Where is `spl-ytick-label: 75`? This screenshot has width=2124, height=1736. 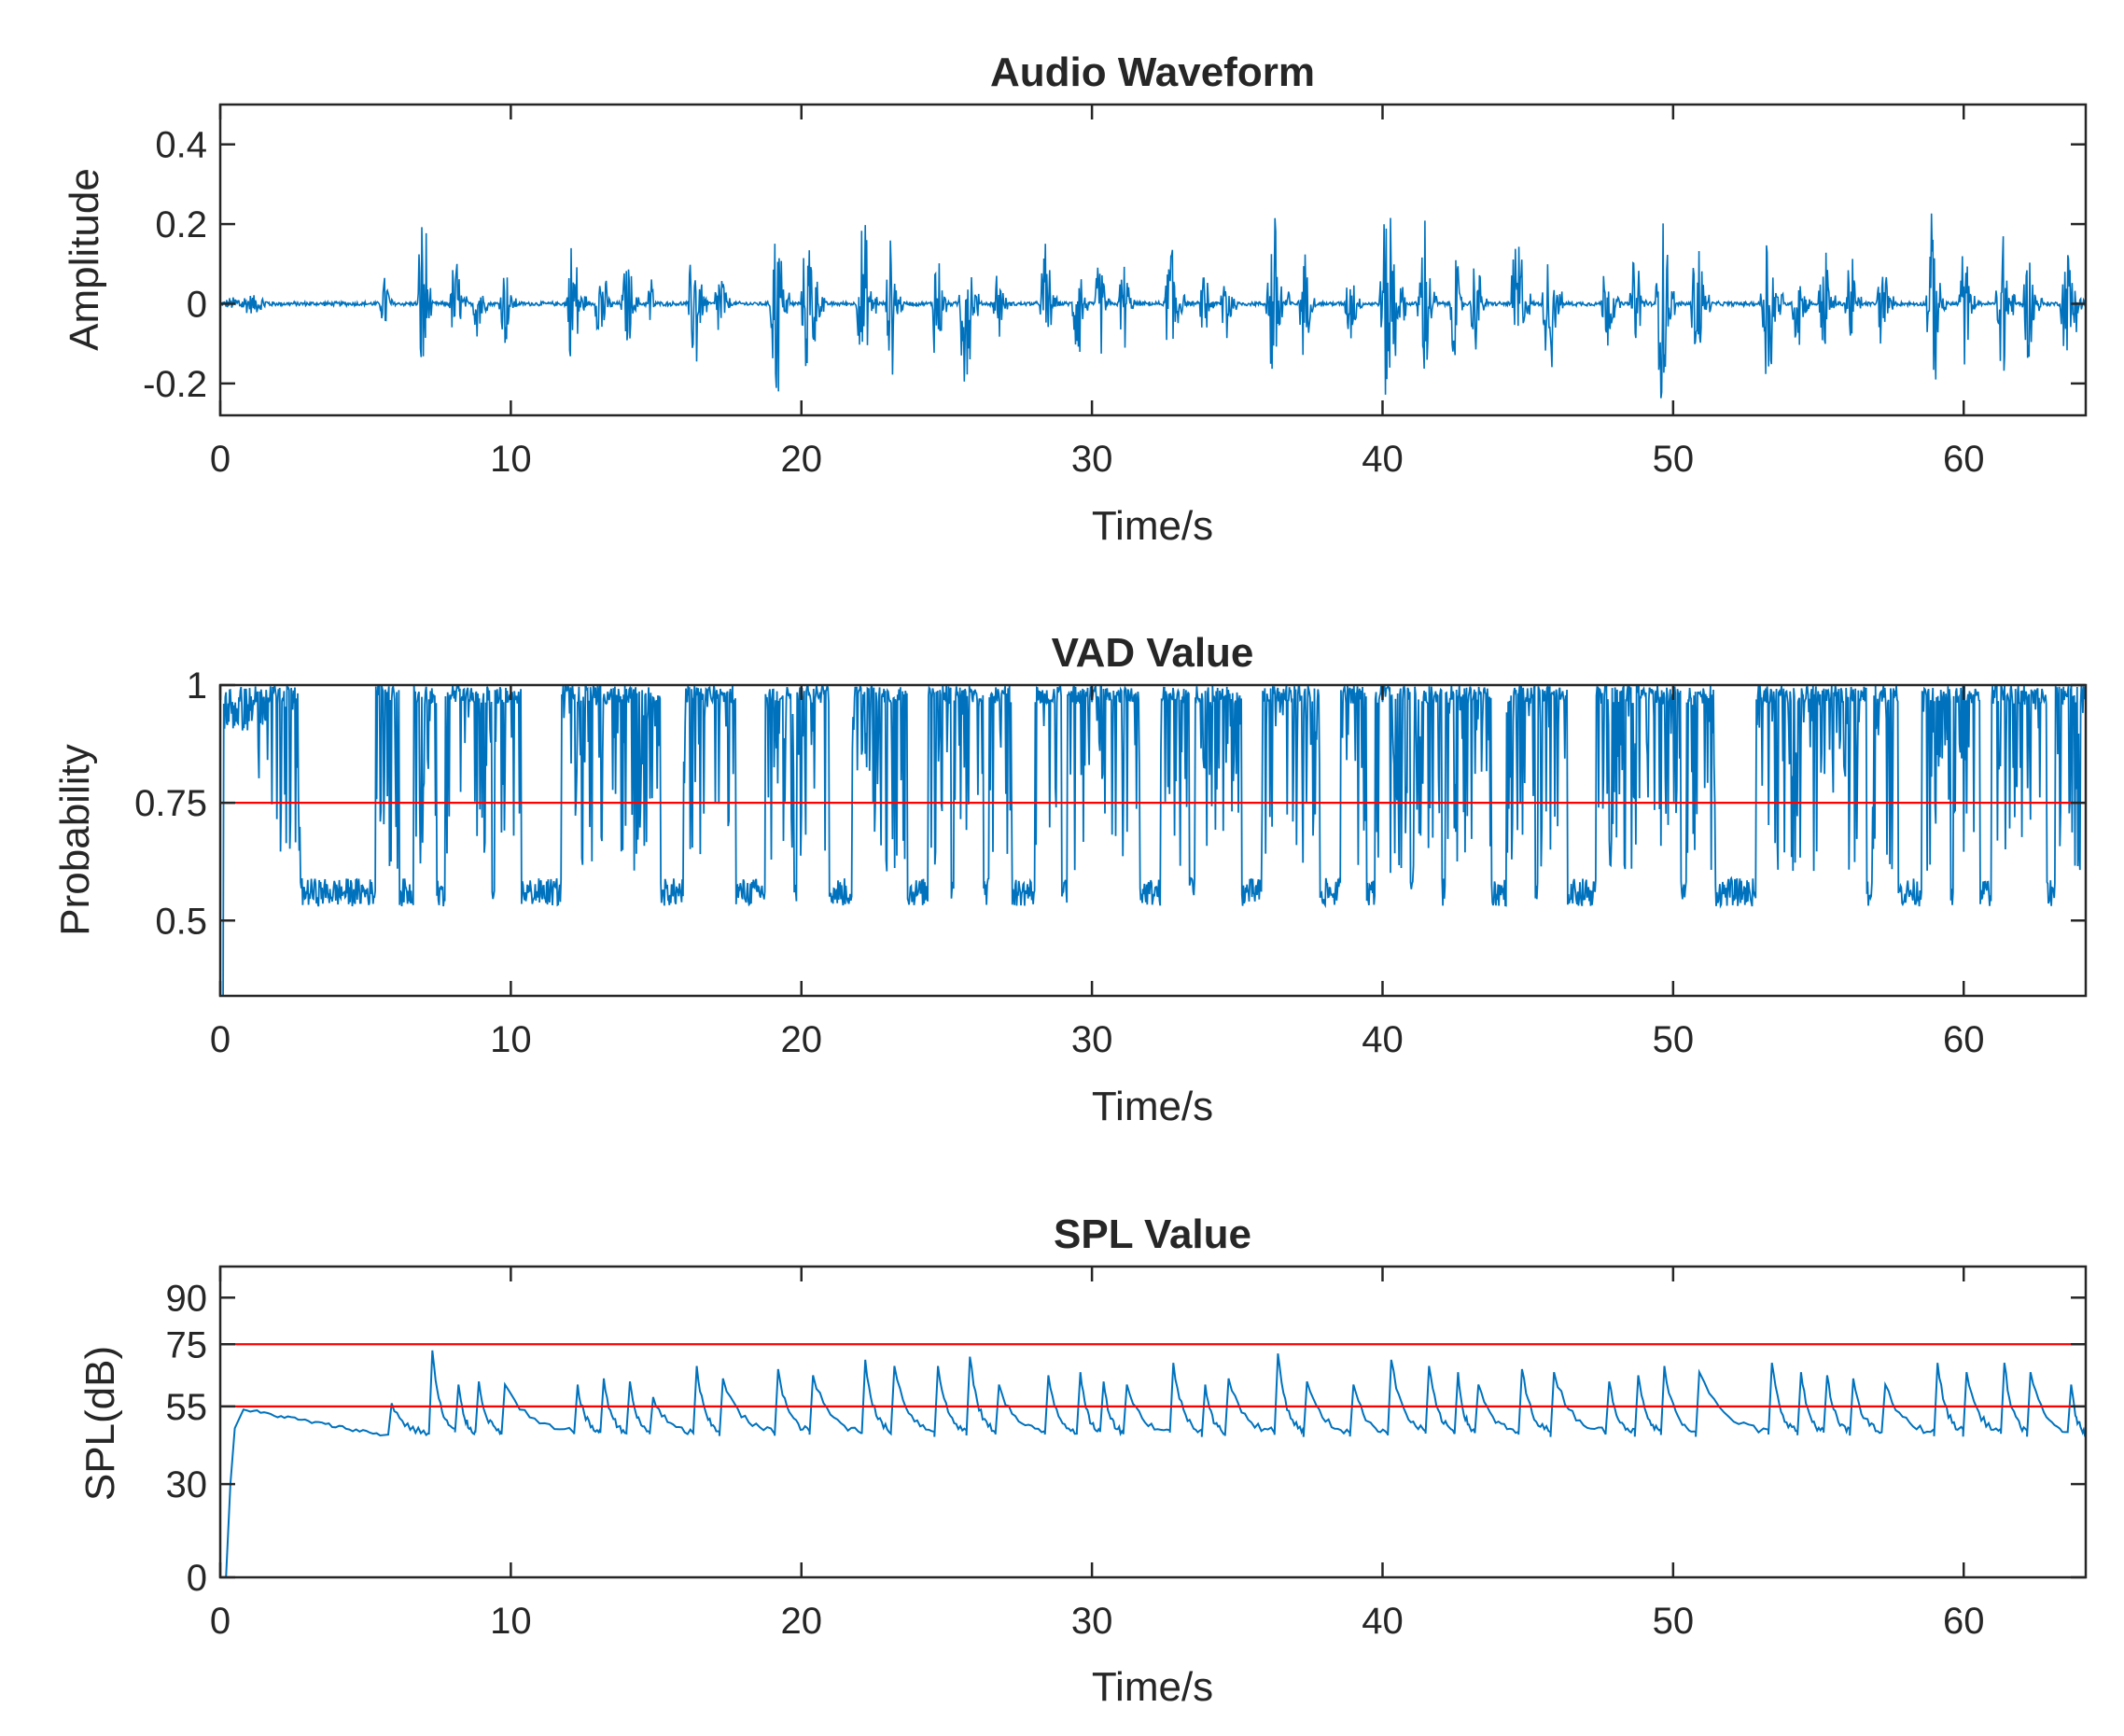 spl-ytick-label: 75 is located at coordinates (187, 1344).